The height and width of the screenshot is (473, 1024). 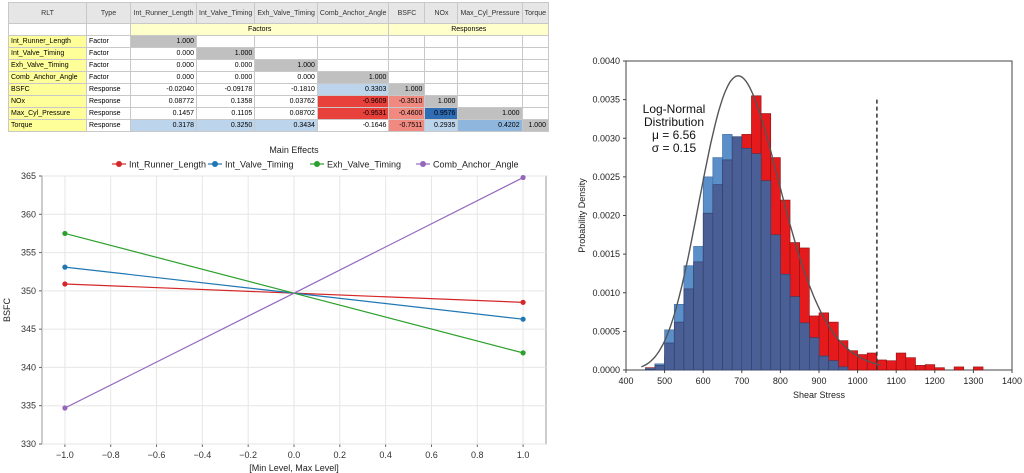 I want to click on table-header-cell: NOx, so click(x=441, y=13).